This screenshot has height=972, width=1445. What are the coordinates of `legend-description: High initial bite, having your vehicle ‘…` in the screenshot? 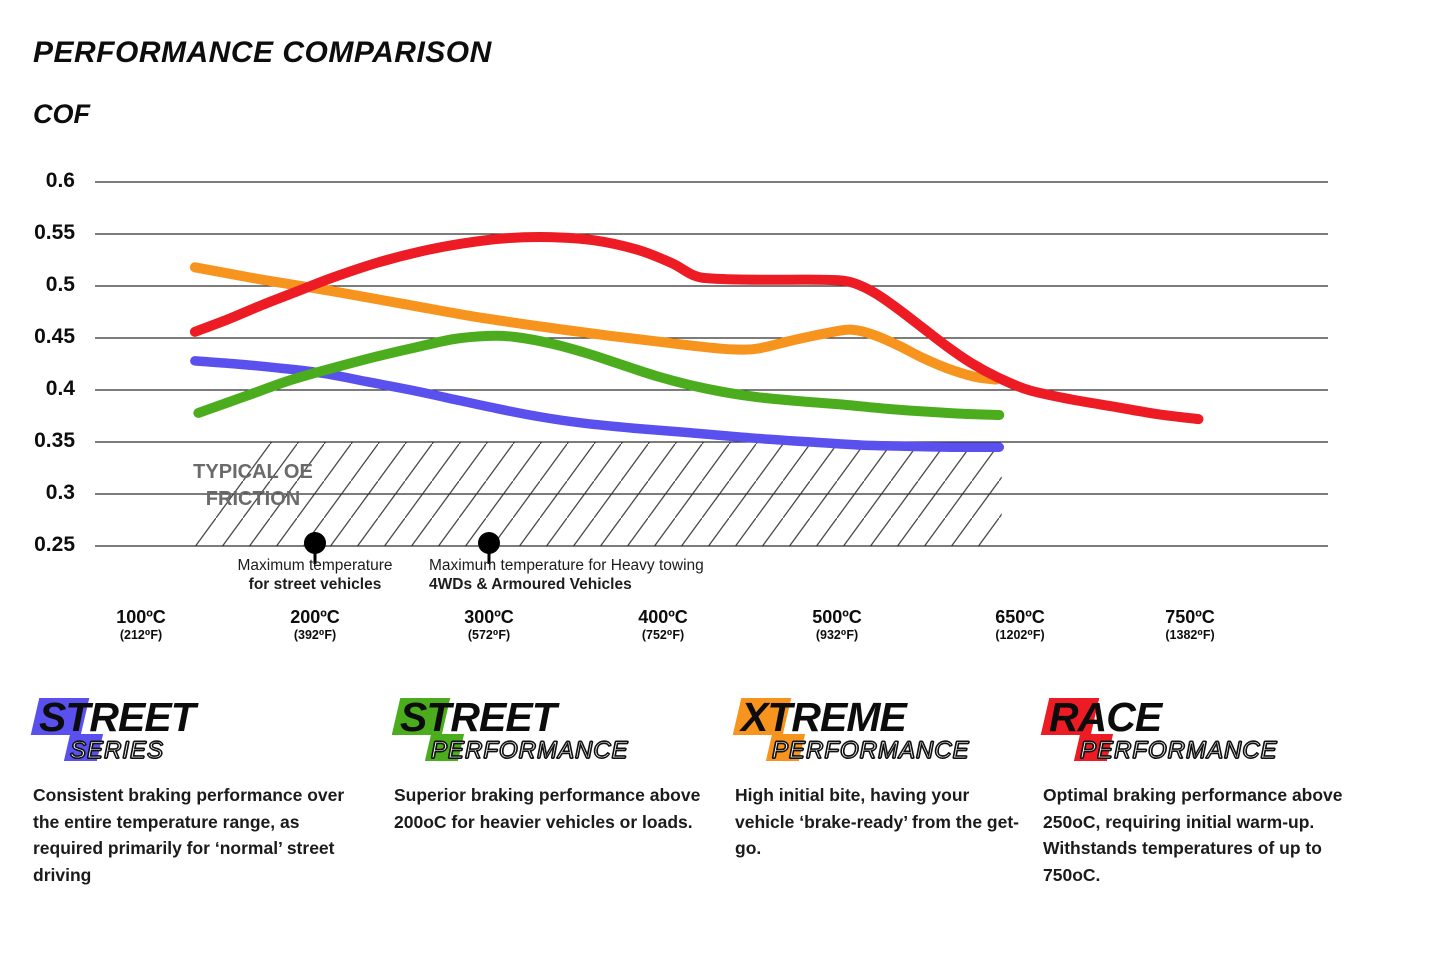 It's located at (877, 822).